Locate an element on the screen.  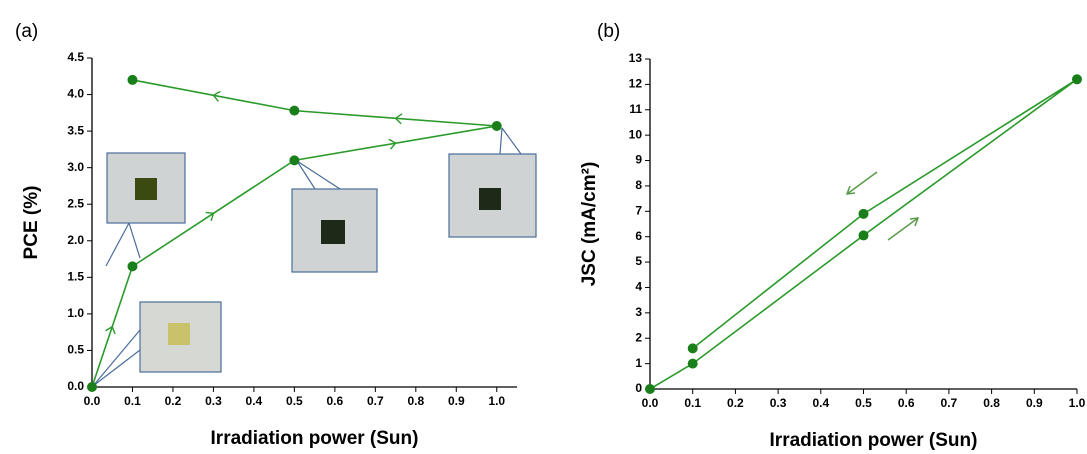
y-axis-label: JSC (mA/cm²) is located at coordinates (589, 224).